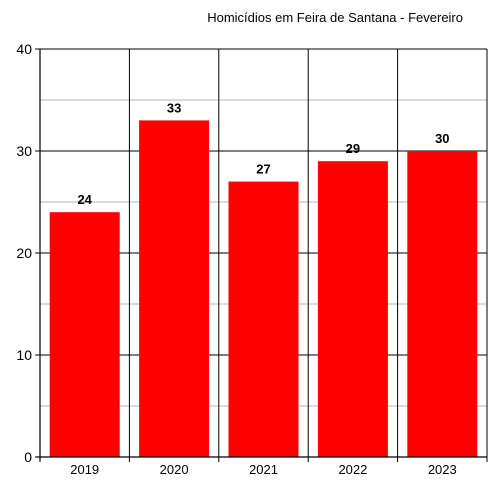 The height and width of the screenshot is (480, 503). I want to click on y-tick-label: 0, so click(28, 457).